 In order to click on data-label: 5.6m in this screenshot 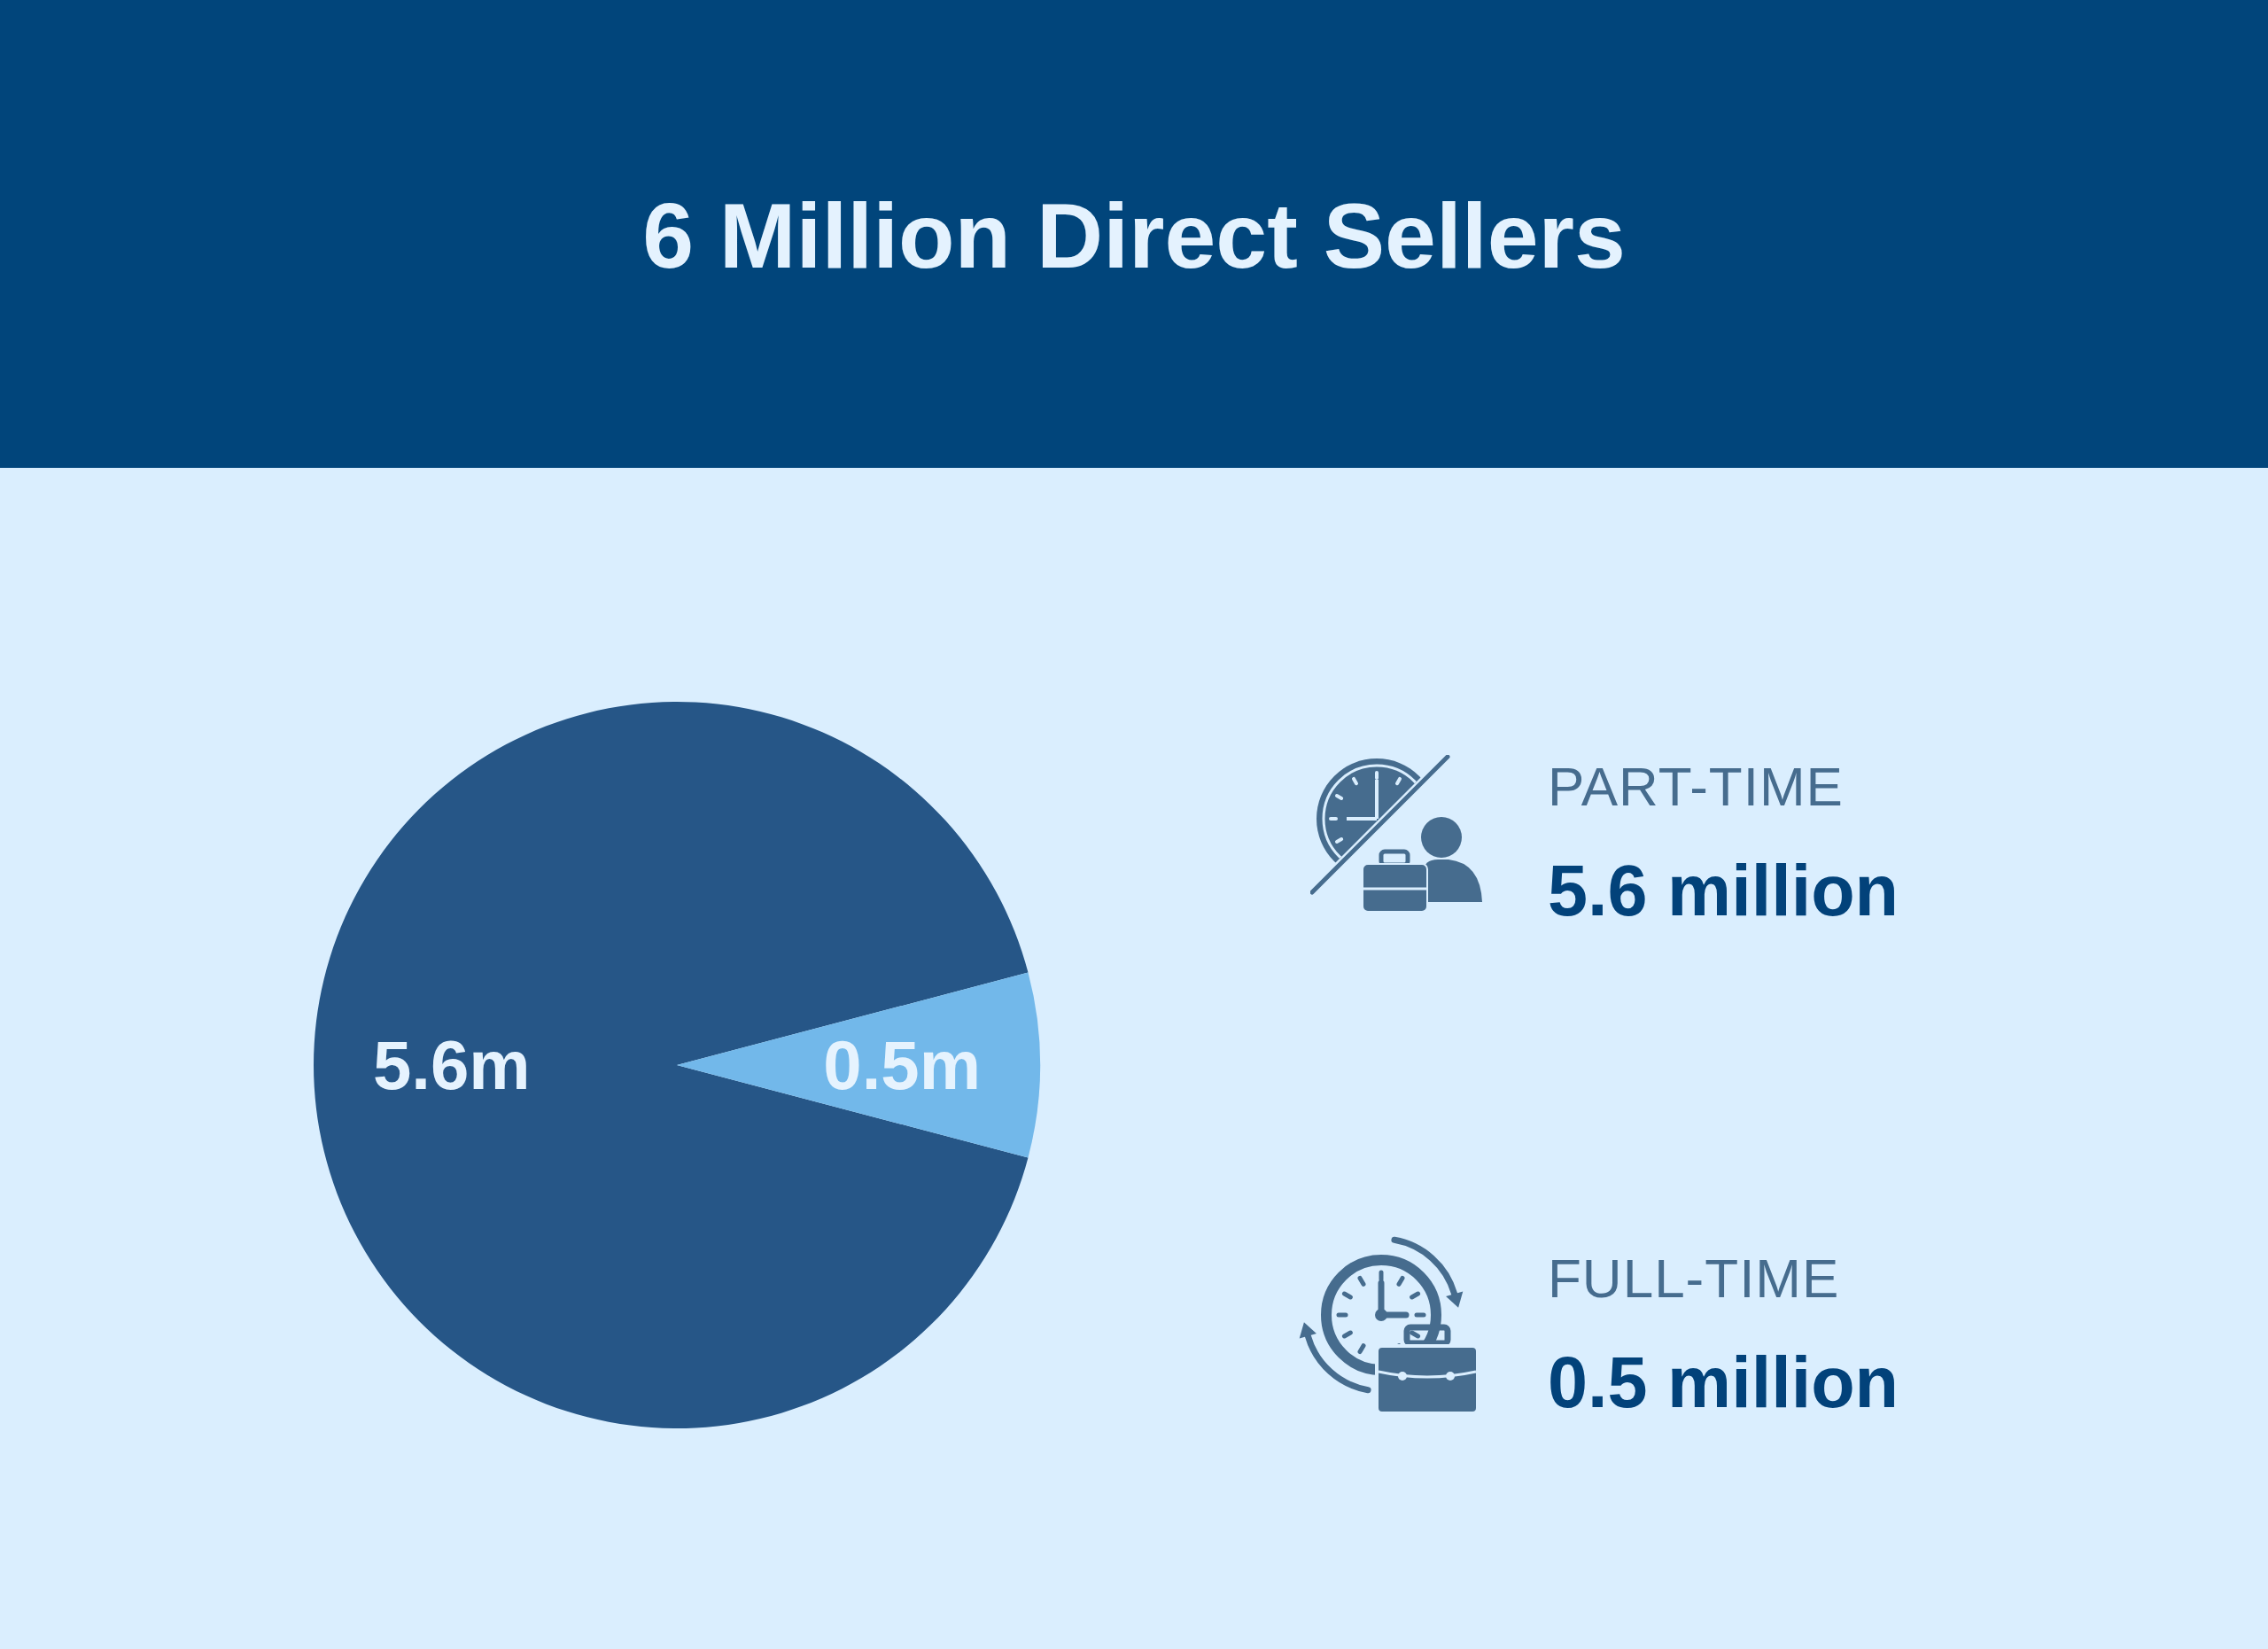, I will do `click(451, 1065)`.